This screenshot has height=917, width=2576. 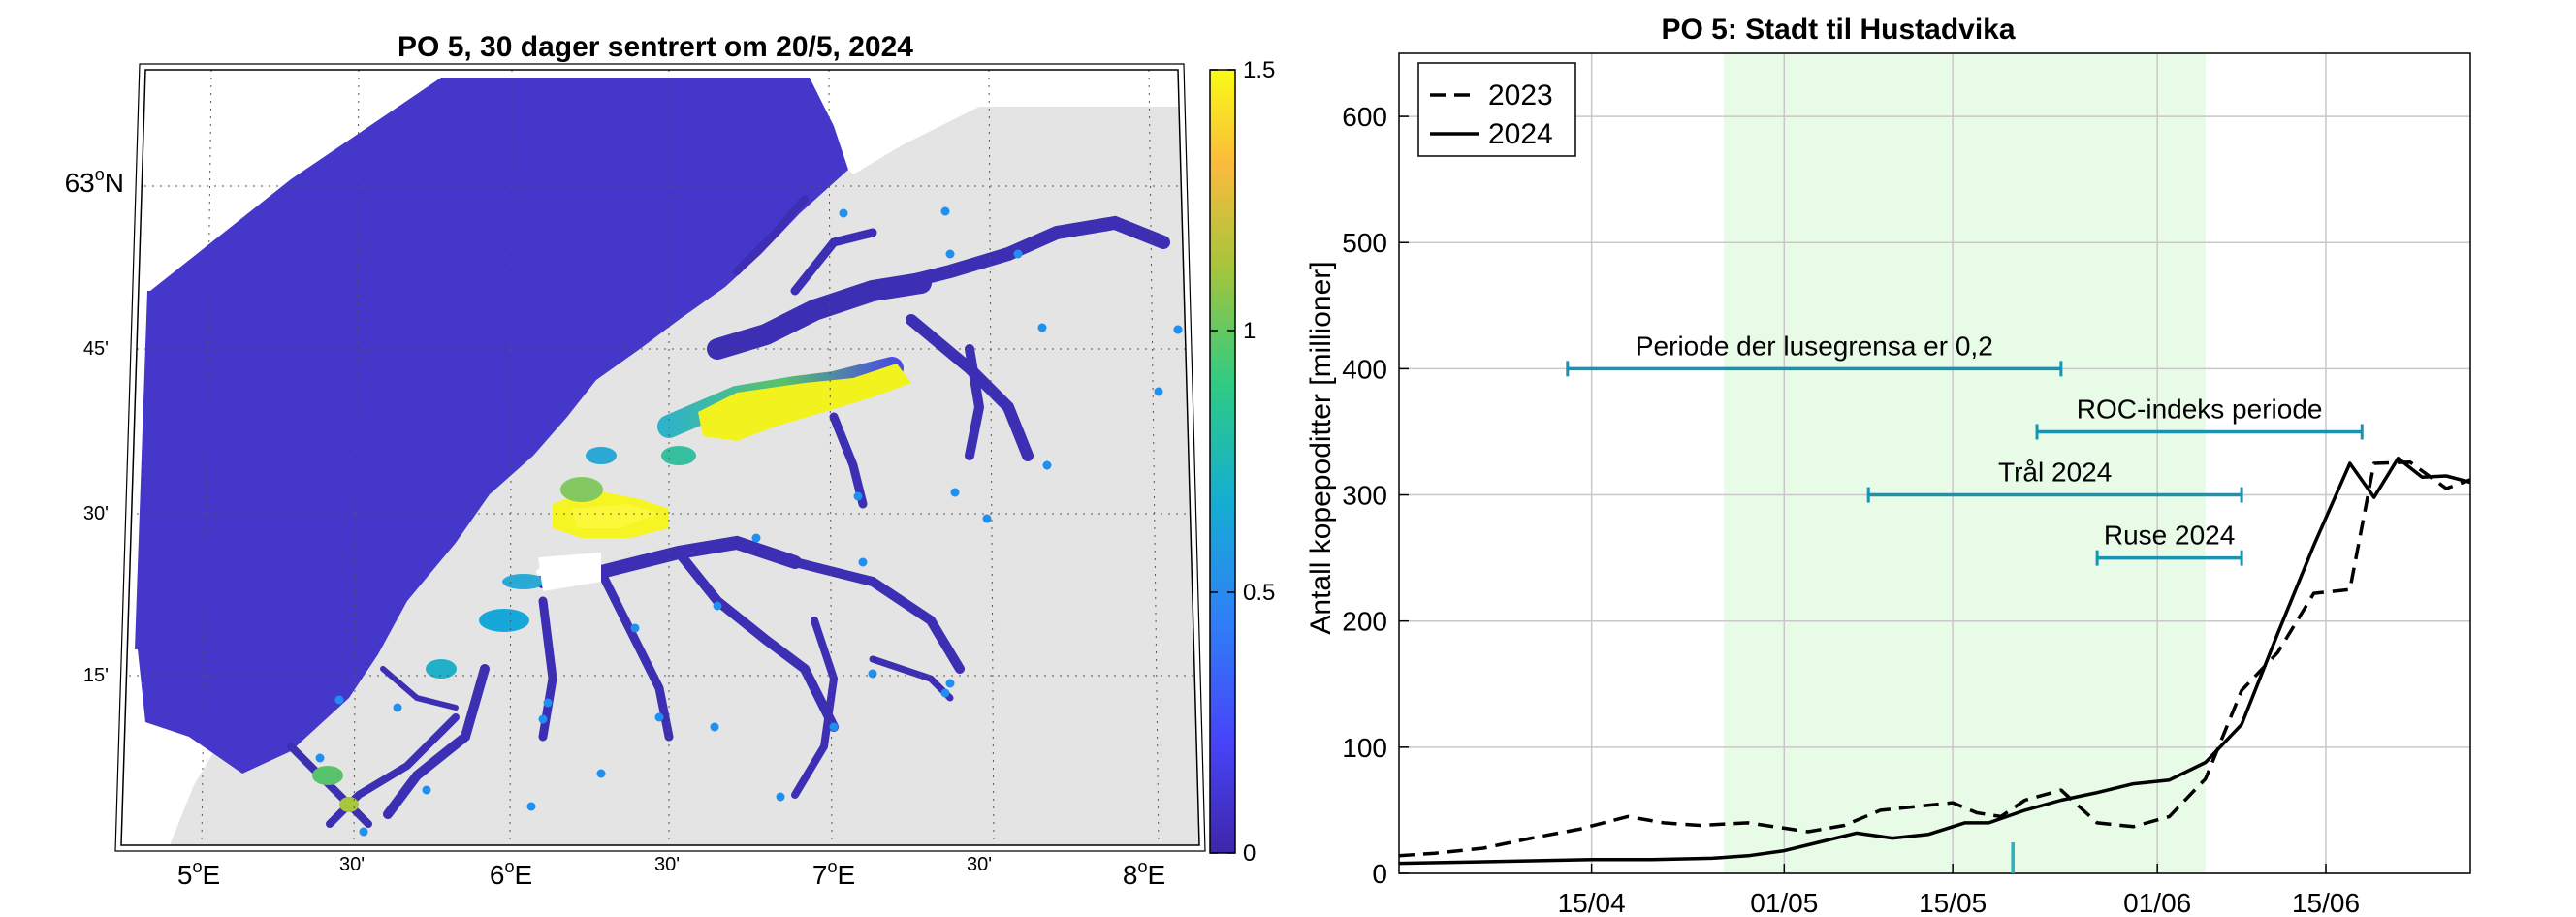 What do you see at coordinates (96, 349) in the screenshot?
I see `map-y-tick: 45'` at bounding box center [96, 349].